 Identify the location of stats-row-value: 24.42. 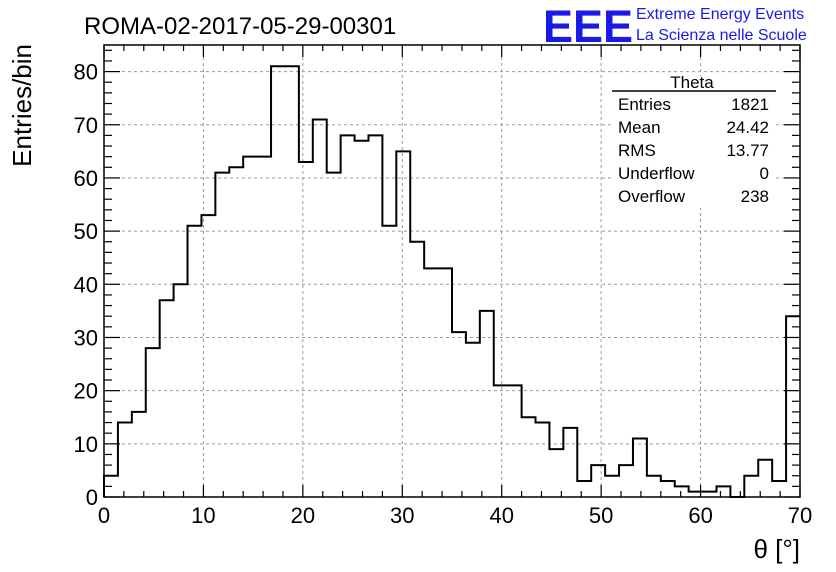
(747, 127).